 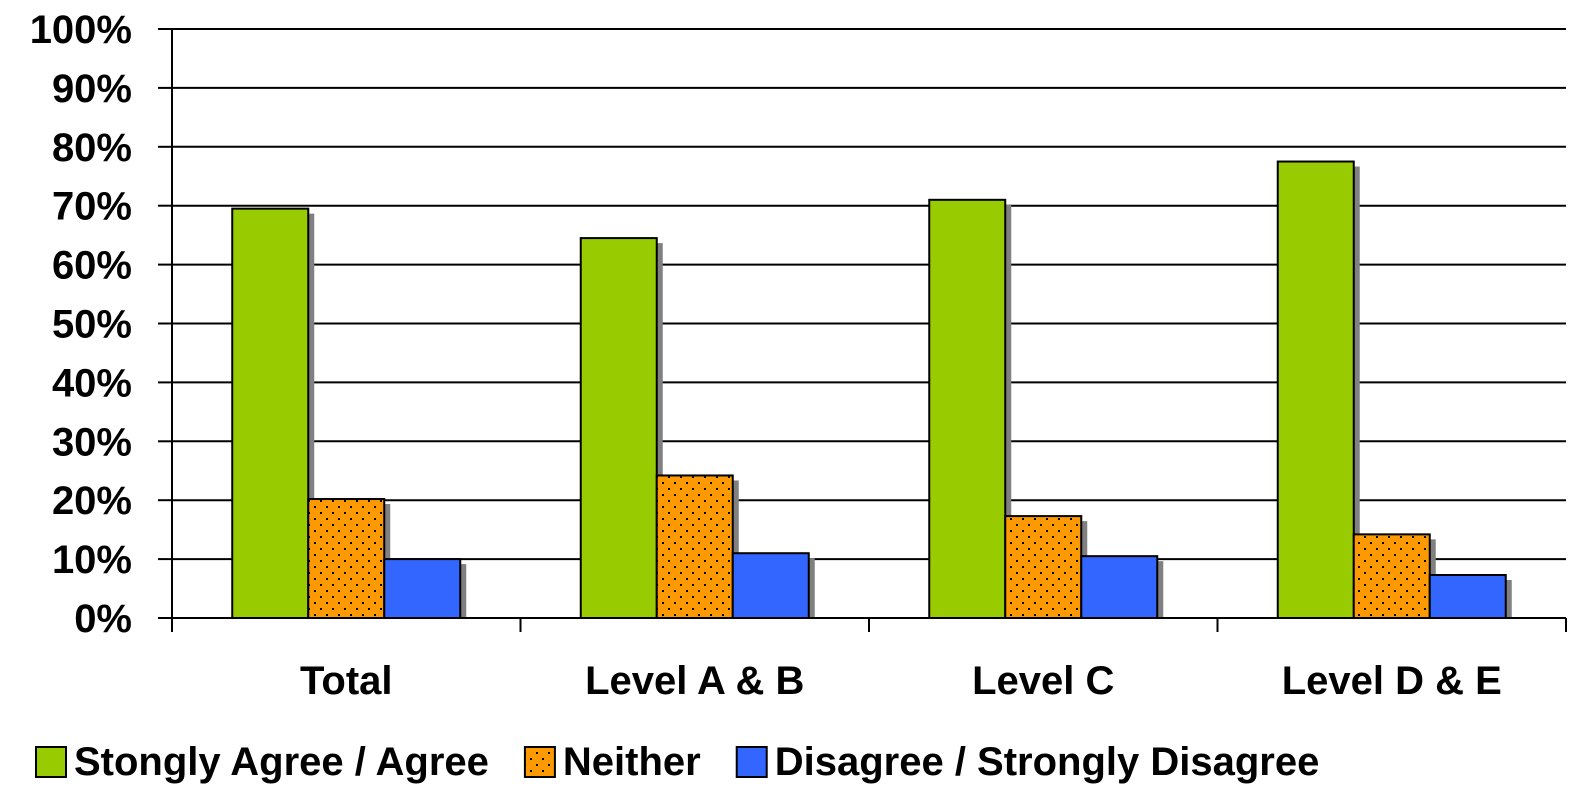 What do you see at coordinates (92, 148) in the screenshot?
I see `y-tick-label: 80%` at bounding box center [92, 148].